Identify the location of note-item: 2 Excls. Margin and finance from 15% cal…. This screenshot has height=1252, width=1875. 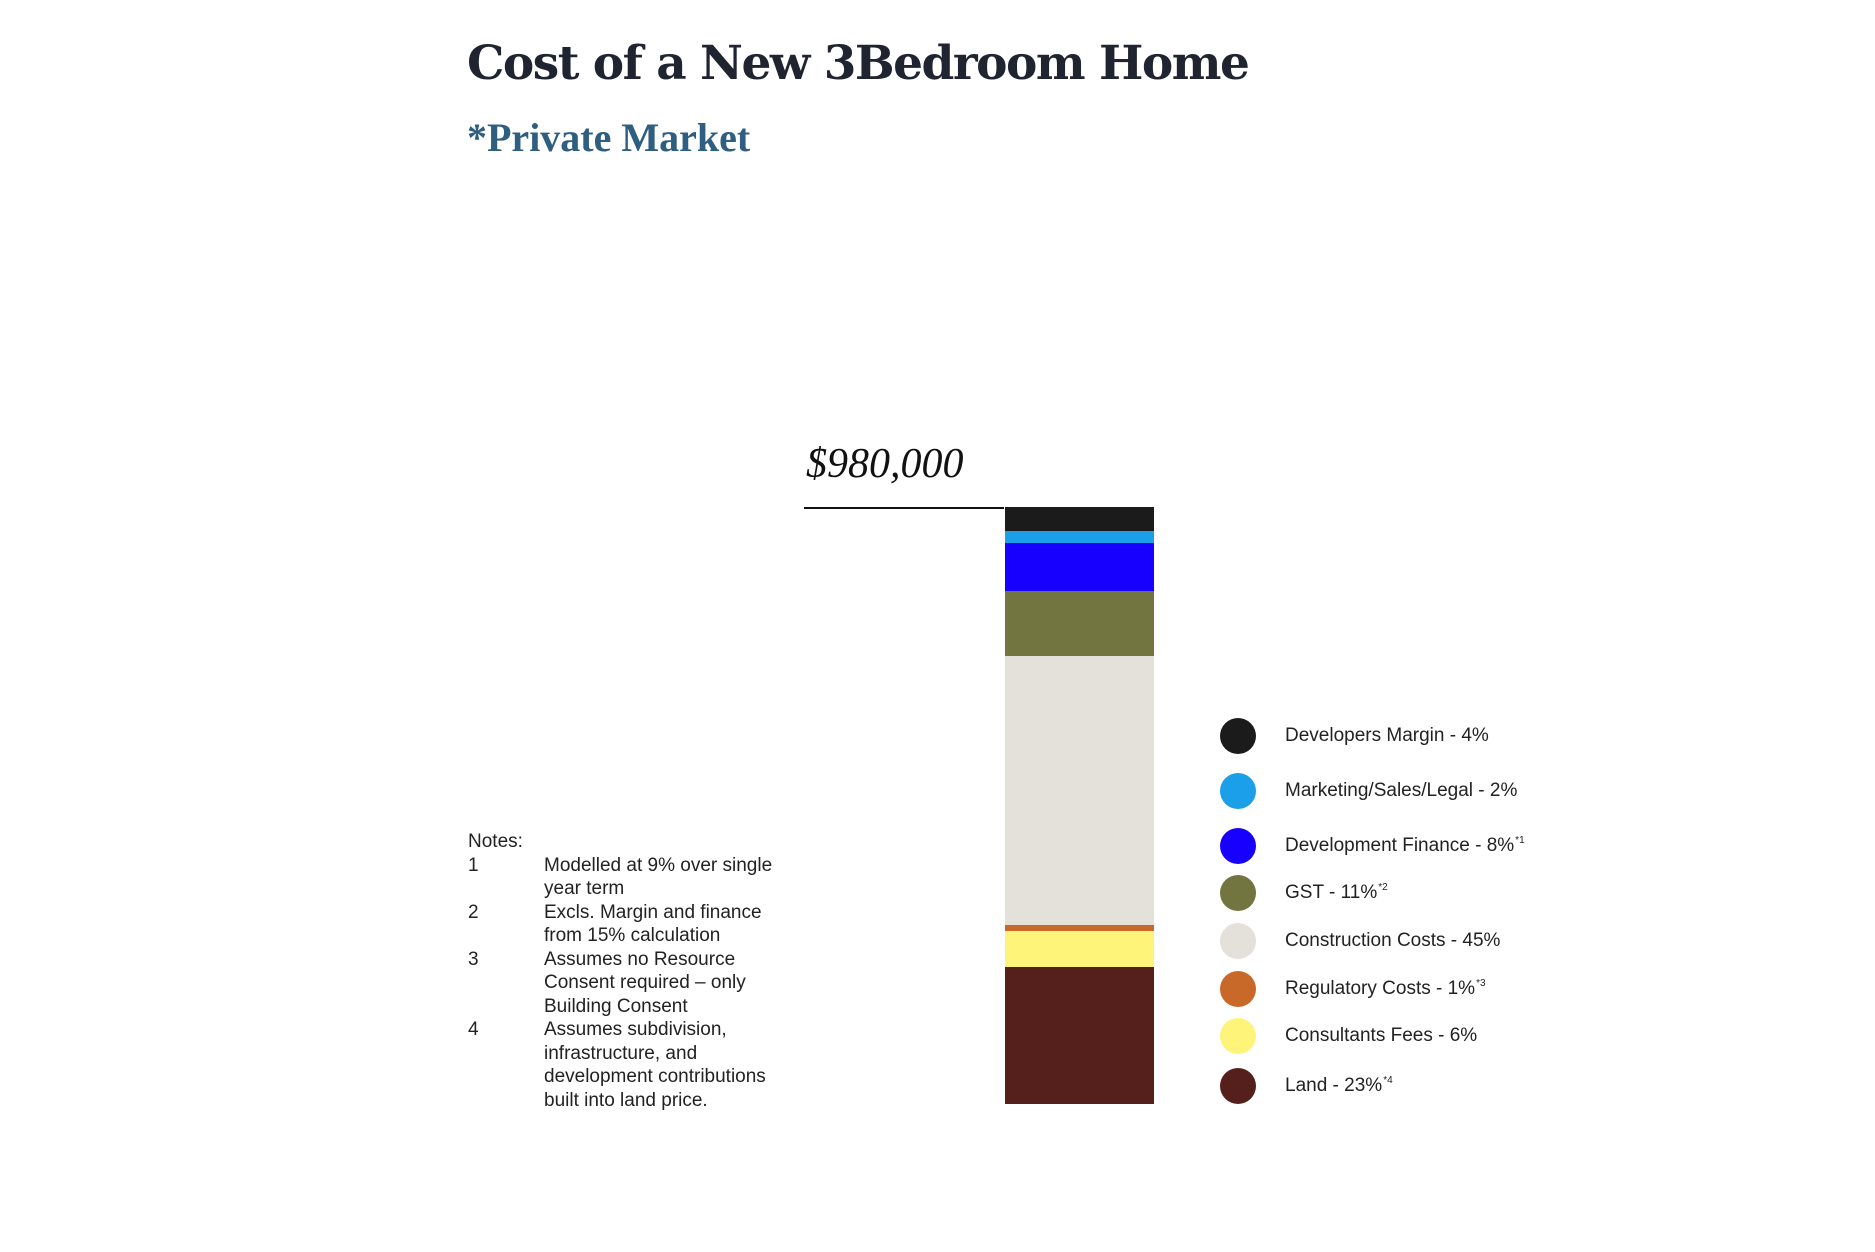
(626, 924).